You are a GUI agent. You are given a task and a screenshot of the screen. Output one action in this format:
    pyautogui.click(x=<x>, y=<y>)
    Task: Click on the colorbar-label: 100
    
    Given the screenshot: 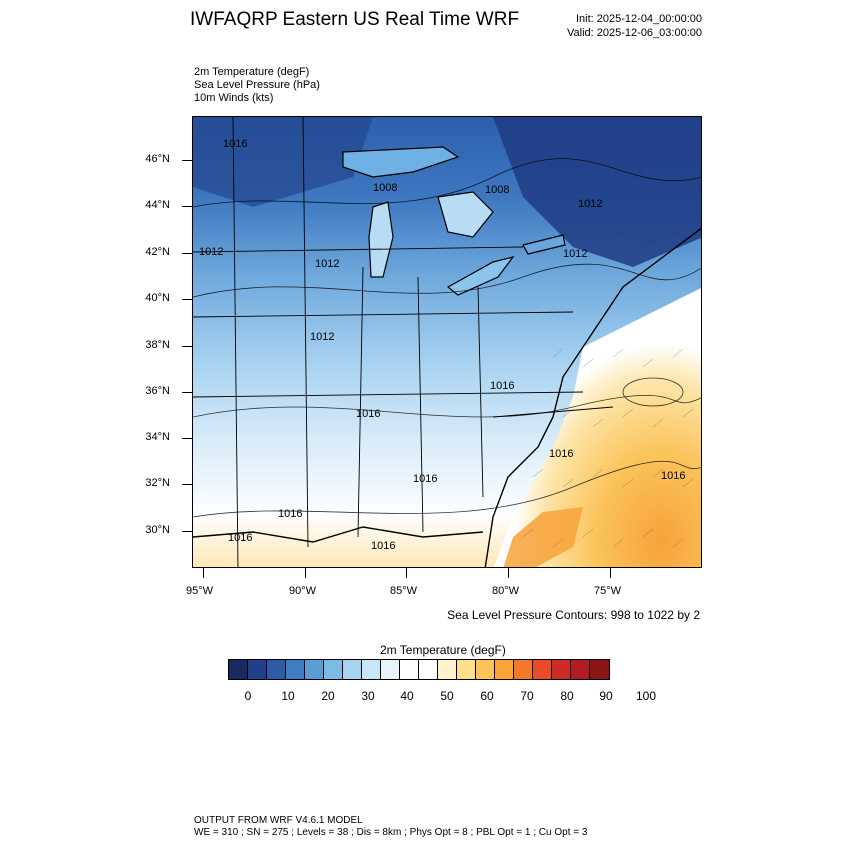 What is the action you would take?
    pyautogui.click(x=646, y=696)
    